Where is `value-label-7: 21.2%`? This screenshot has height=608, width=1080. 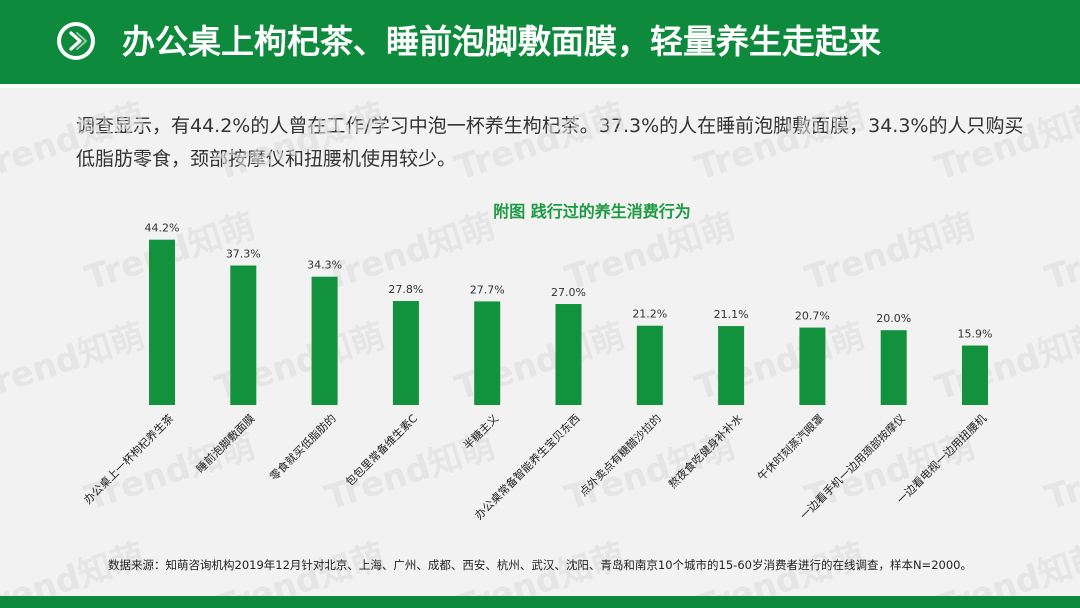 value-label-7: 21.2% is located at coordinates (649, 314).